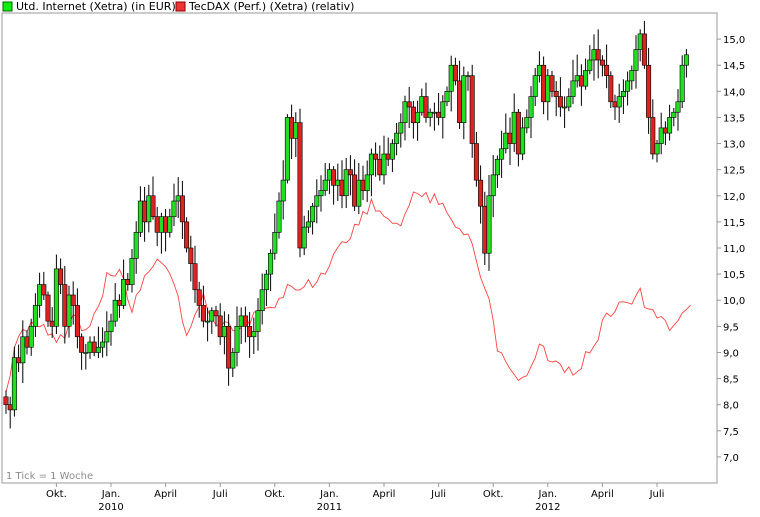 This screenshot has width=760, height=517. What do you see at coordinates (110, 507) in the screenshot?
I see `x-year-label: 2010` at bounding box center [110, 507].